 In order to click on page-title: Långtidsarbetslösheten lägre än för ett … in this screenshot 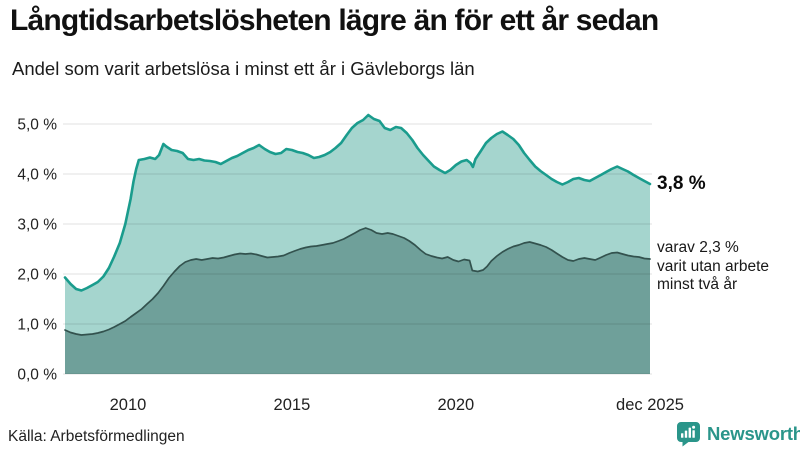, I will do `click(334, 20)`.